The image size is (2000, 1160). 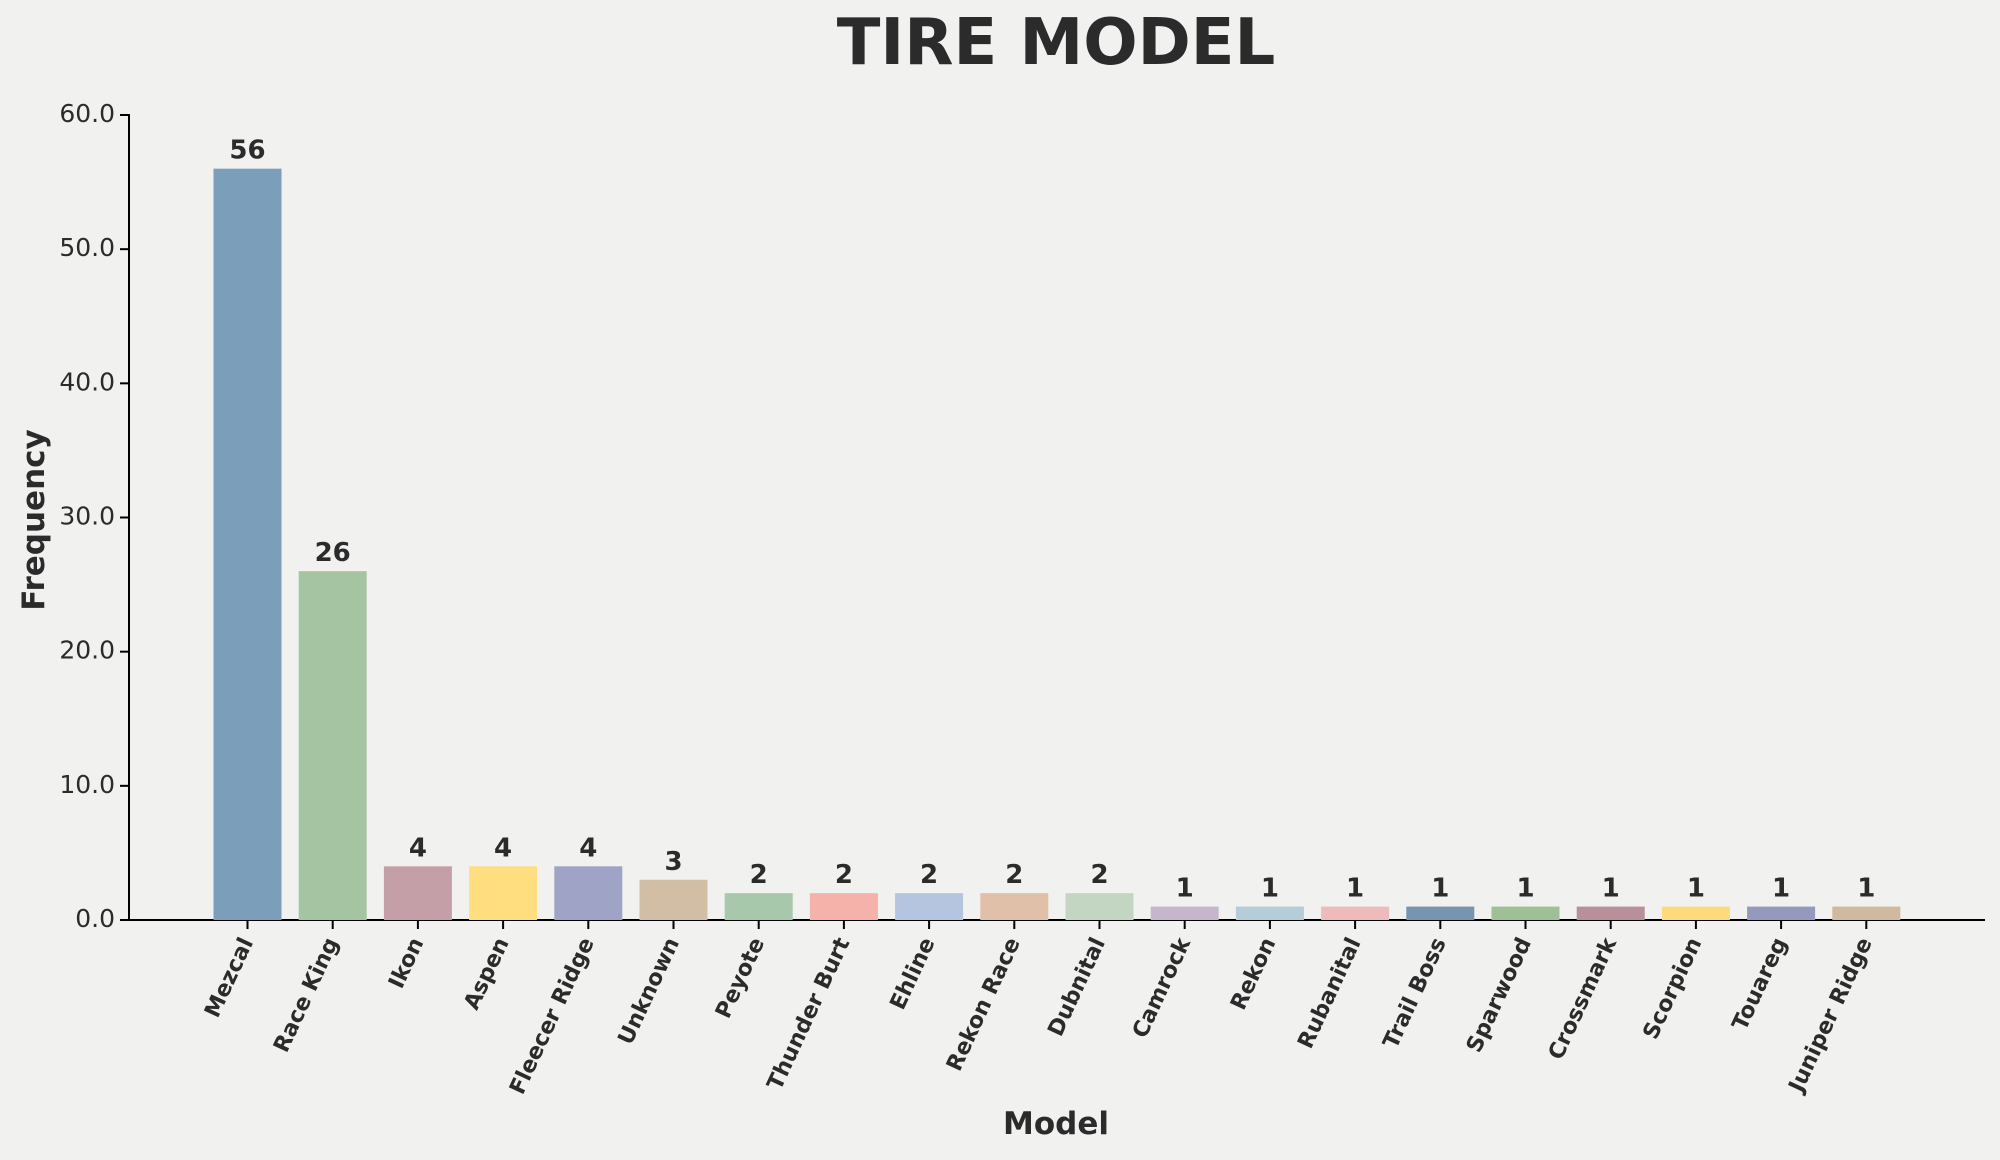 What do you see at coordinates (1583, 998) in the screenshot?
I see `x-tick-label: Crossmark` at bounding box center [1583, 998].